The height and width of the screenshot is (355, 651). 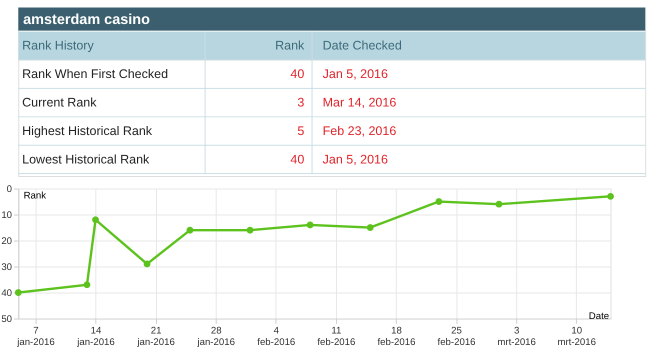 What do you see at coordinates (215, 336) in the screenshot?
I see `x-tick-label: 28 jan-2016` at bounding box center [215, 336].